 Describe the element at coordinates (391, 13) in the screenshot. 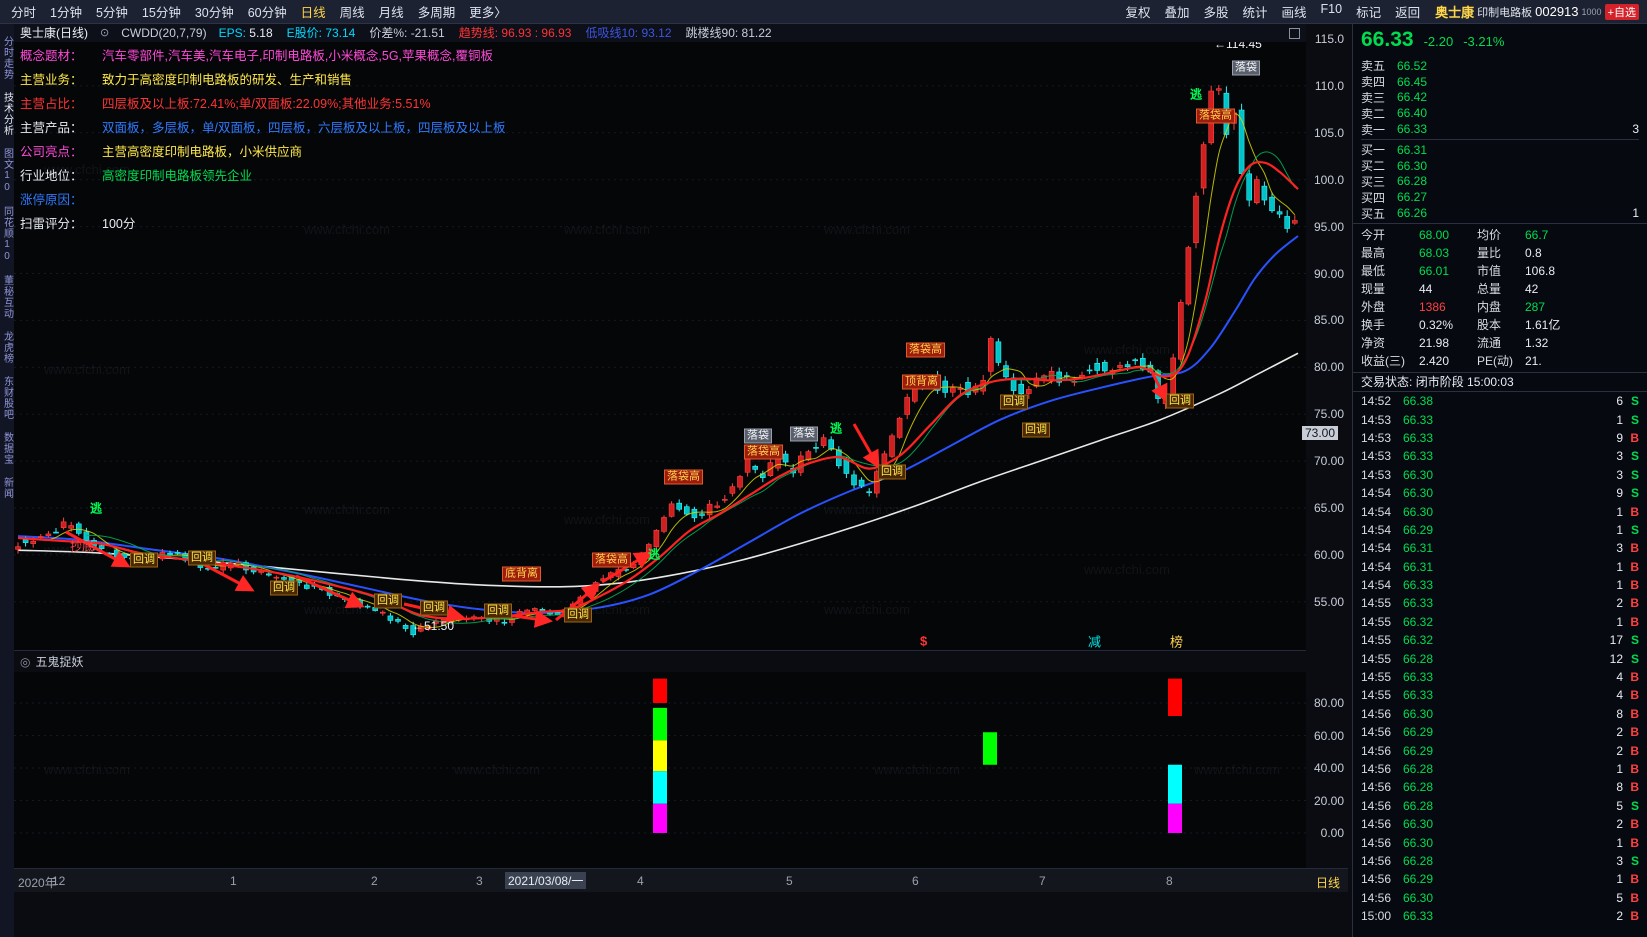

I see `menu-item-月线: 月线` at that location.